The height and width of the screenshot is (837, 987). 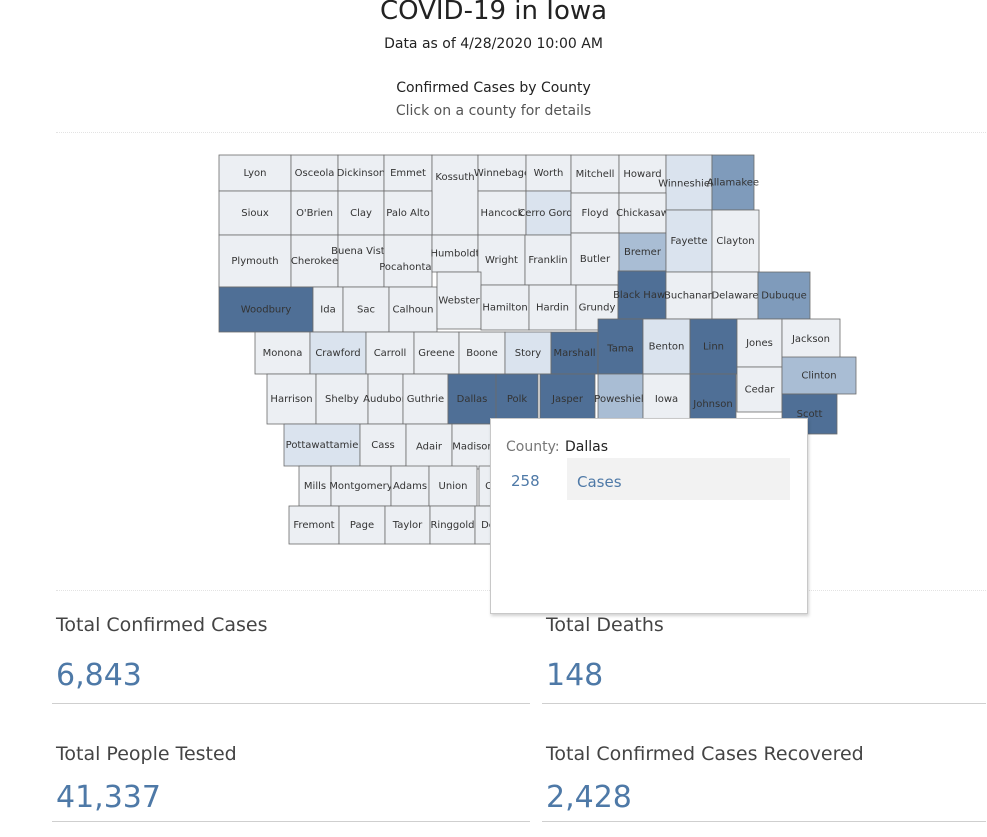 I want to click on county-mills, so click(x=315, y=486).